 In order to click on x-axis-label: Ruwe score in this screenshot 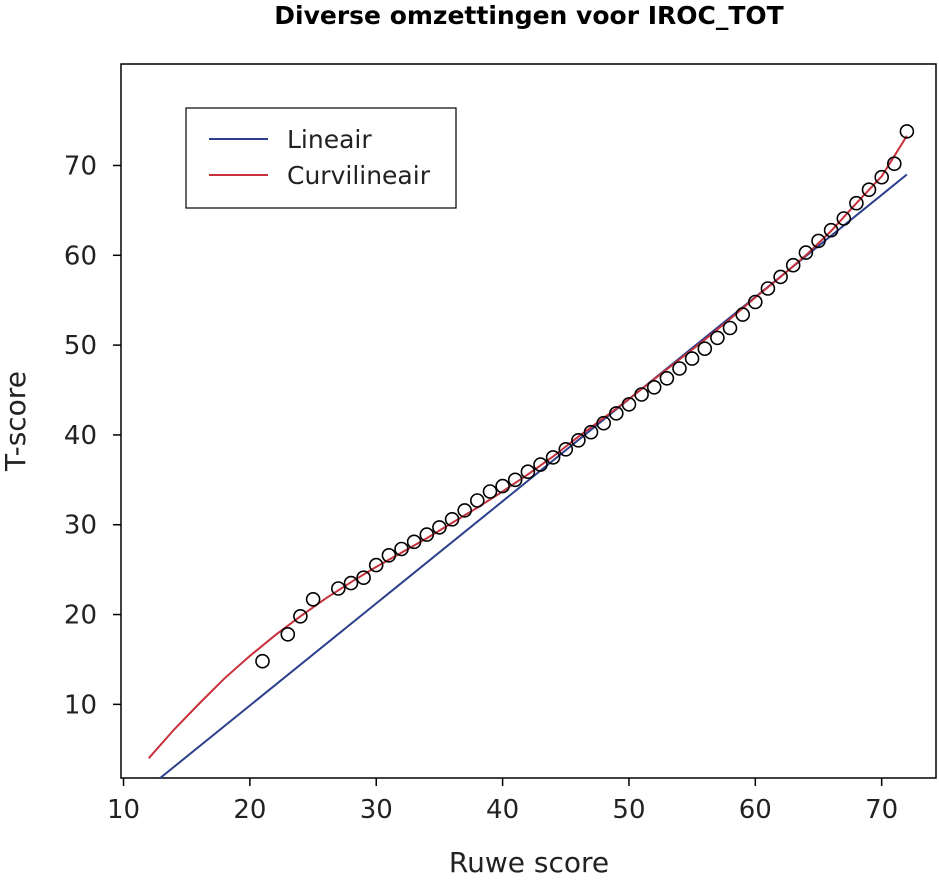, I will do `click(529, 862)`.